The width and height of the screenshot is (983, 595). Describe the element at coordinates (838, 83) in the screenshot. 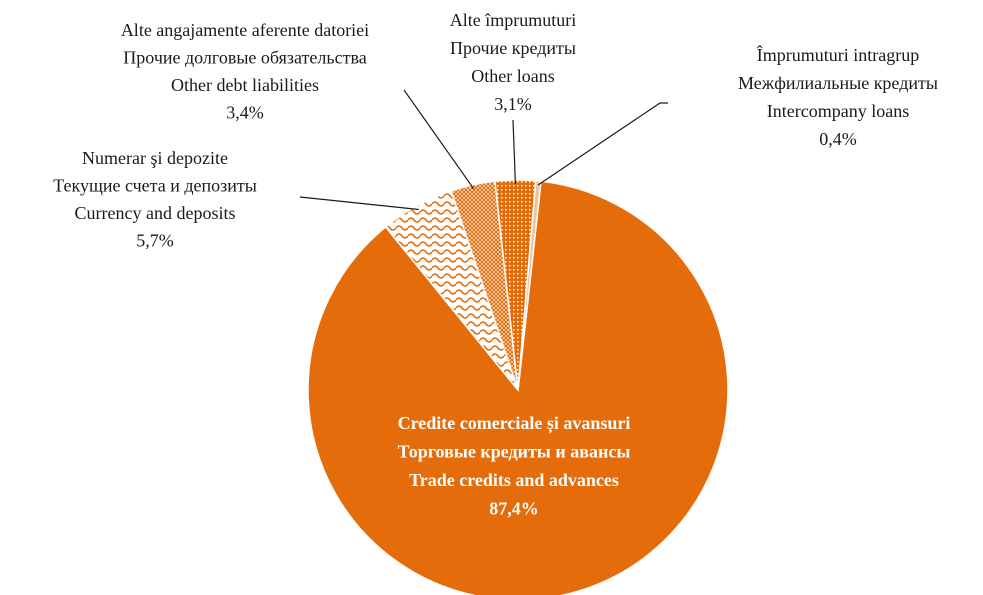

I see `slice-label: Межфилиальные кредиты` at that location.